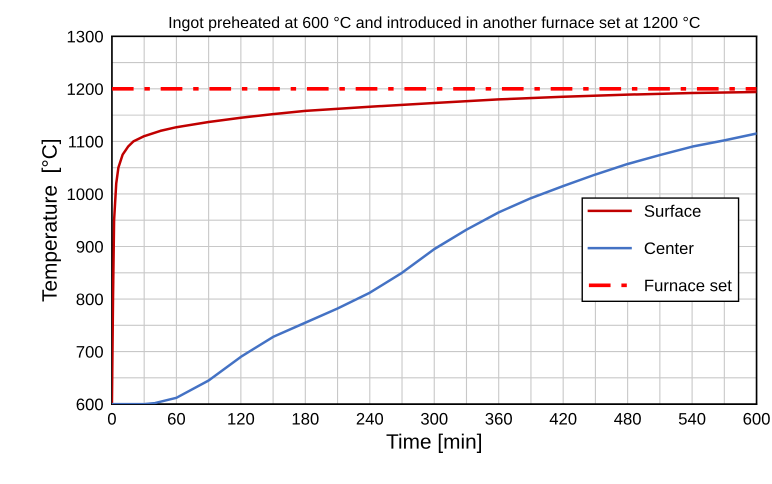 This screenshot has width=772, height=484. What do you see at coordinates (89, 404) in the screenshot?
I see `y-tick-label: 600` at bounding box center [89, 404].